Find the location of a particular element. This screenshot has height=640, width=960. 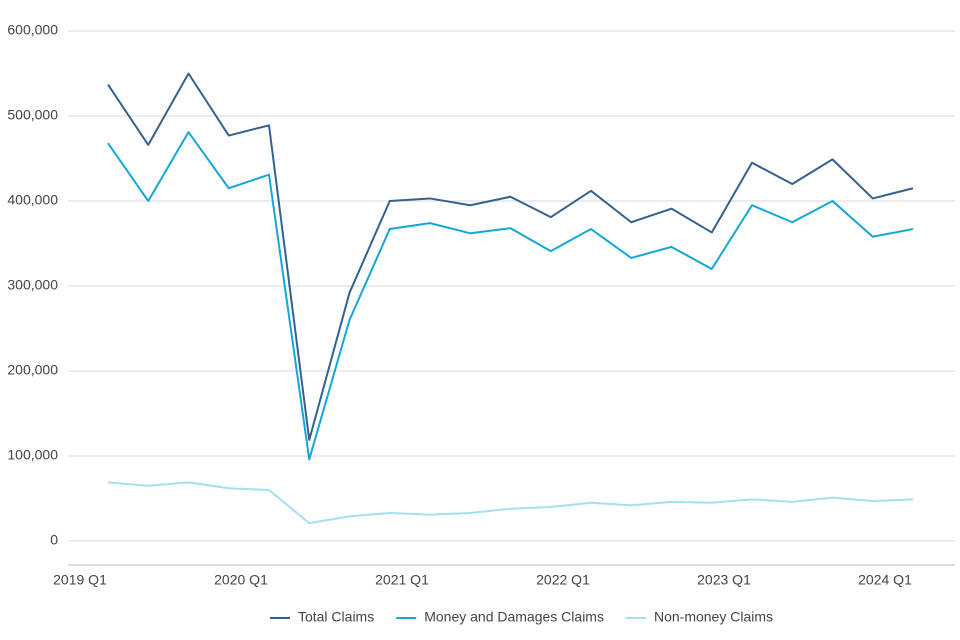

line-series is located at coordinates (510, 503).